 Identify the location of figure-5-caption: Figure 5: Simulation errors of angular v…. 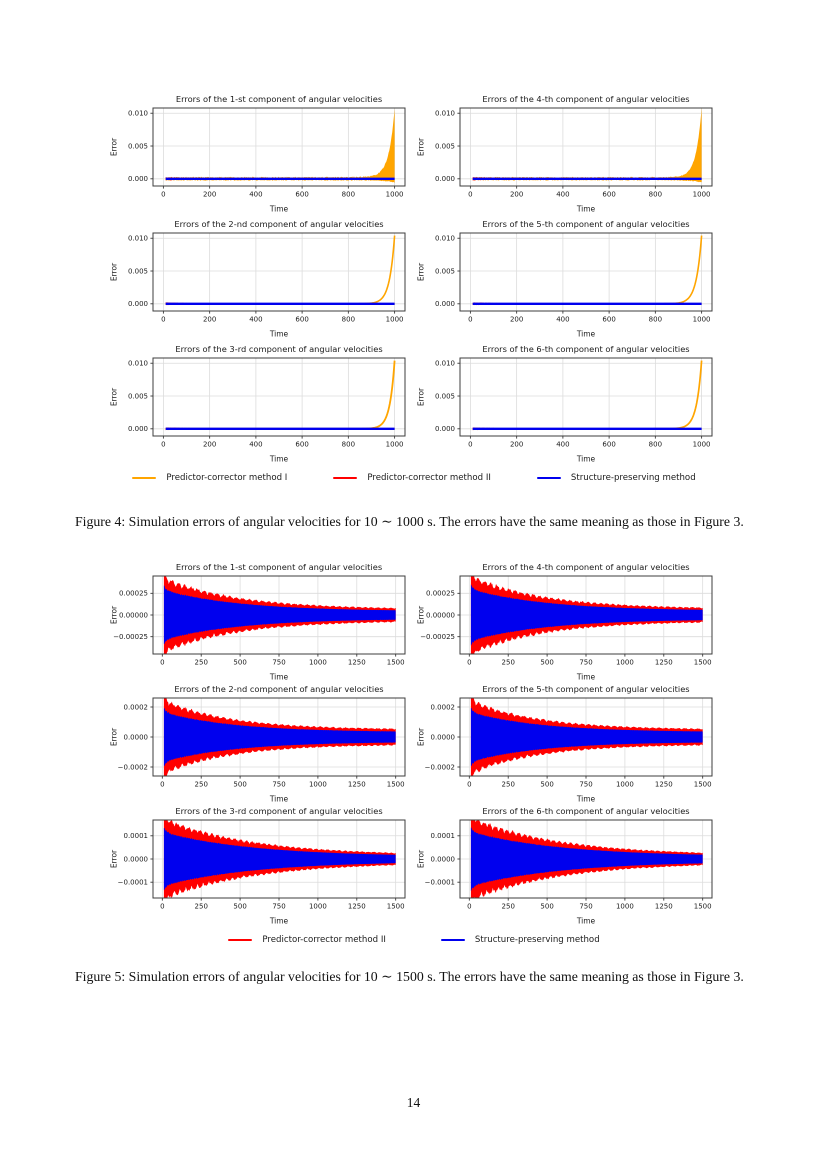
(409, 976).